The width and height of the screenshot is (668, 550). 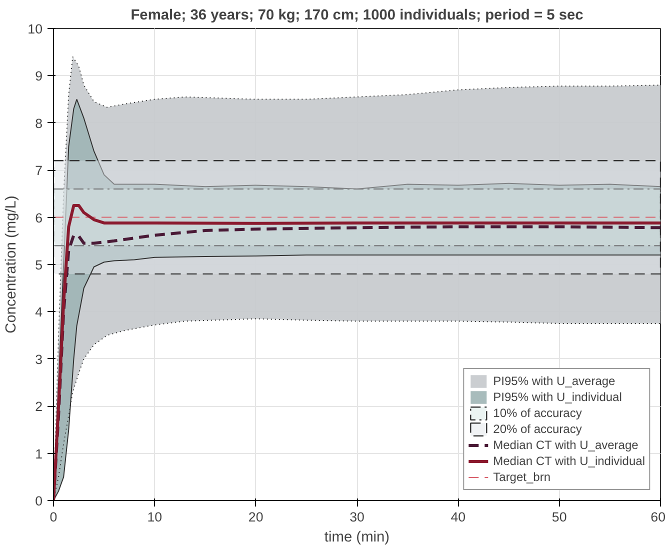 What do you see at coordinates (154, 517) in the screenshot?
I see `x-tick-label: 10` at bounding box center [154, 517].